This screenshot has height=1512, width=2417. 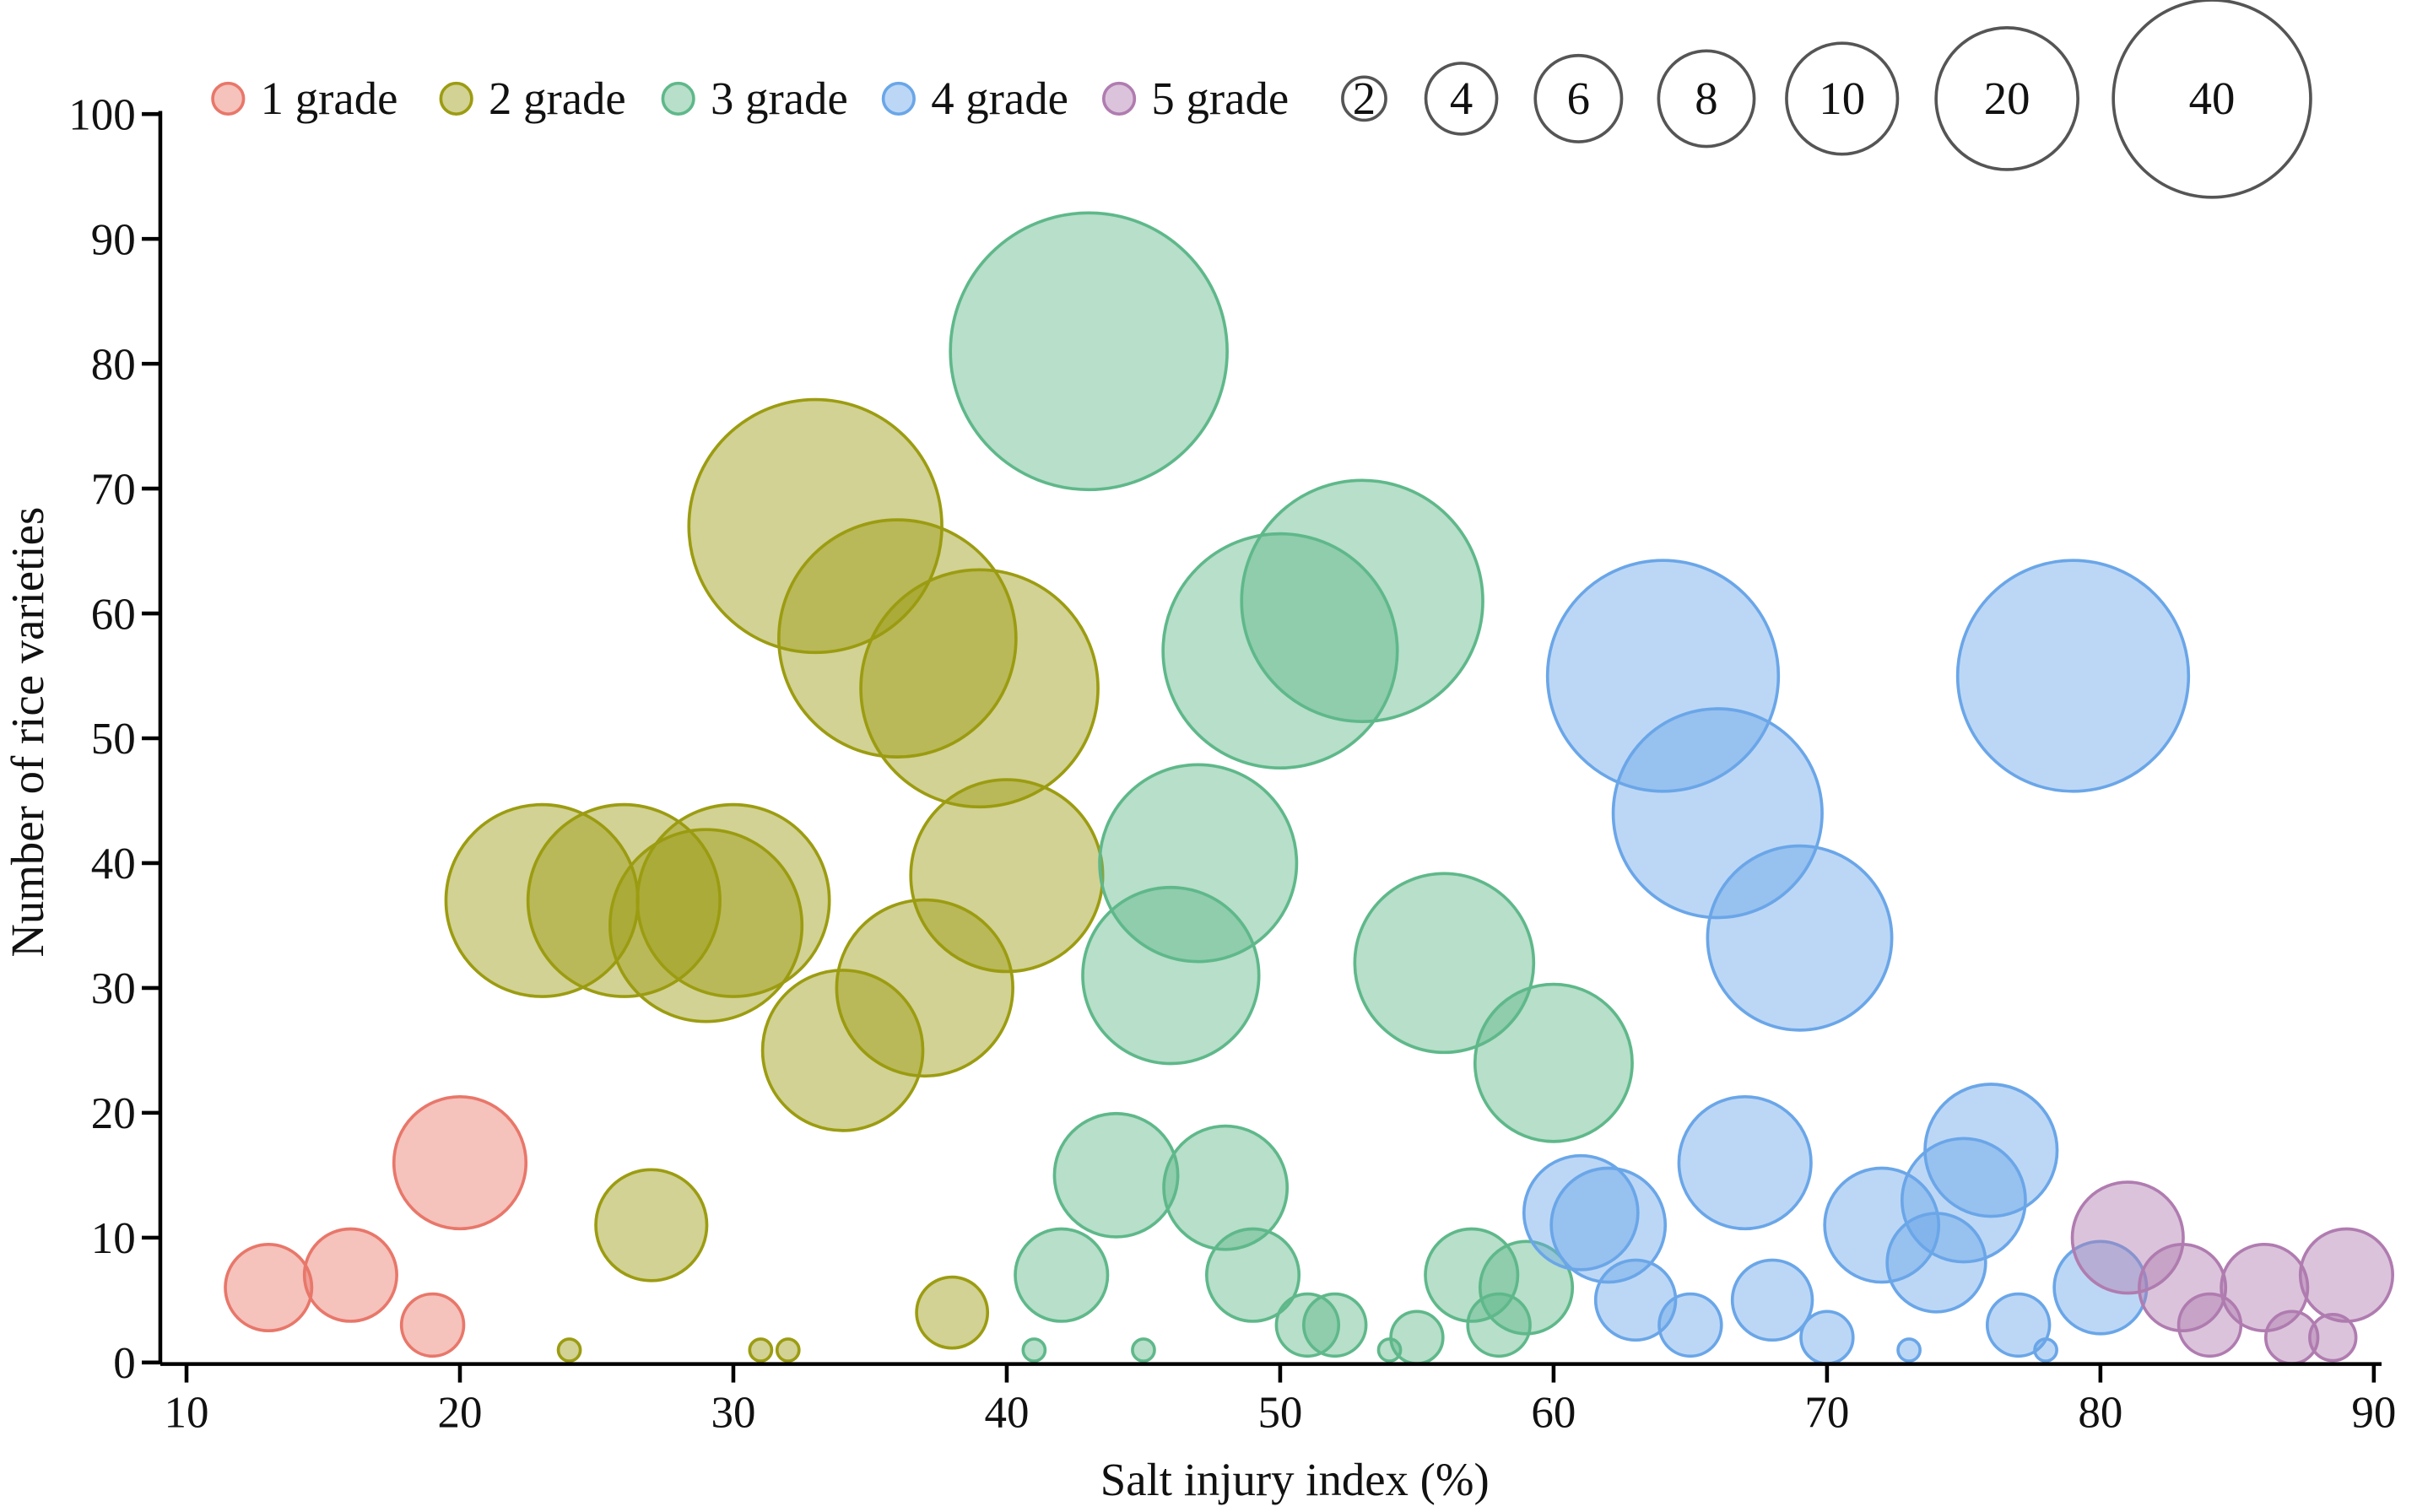 I want to click on y-tick-label: 50, so click(x=113, y=739).